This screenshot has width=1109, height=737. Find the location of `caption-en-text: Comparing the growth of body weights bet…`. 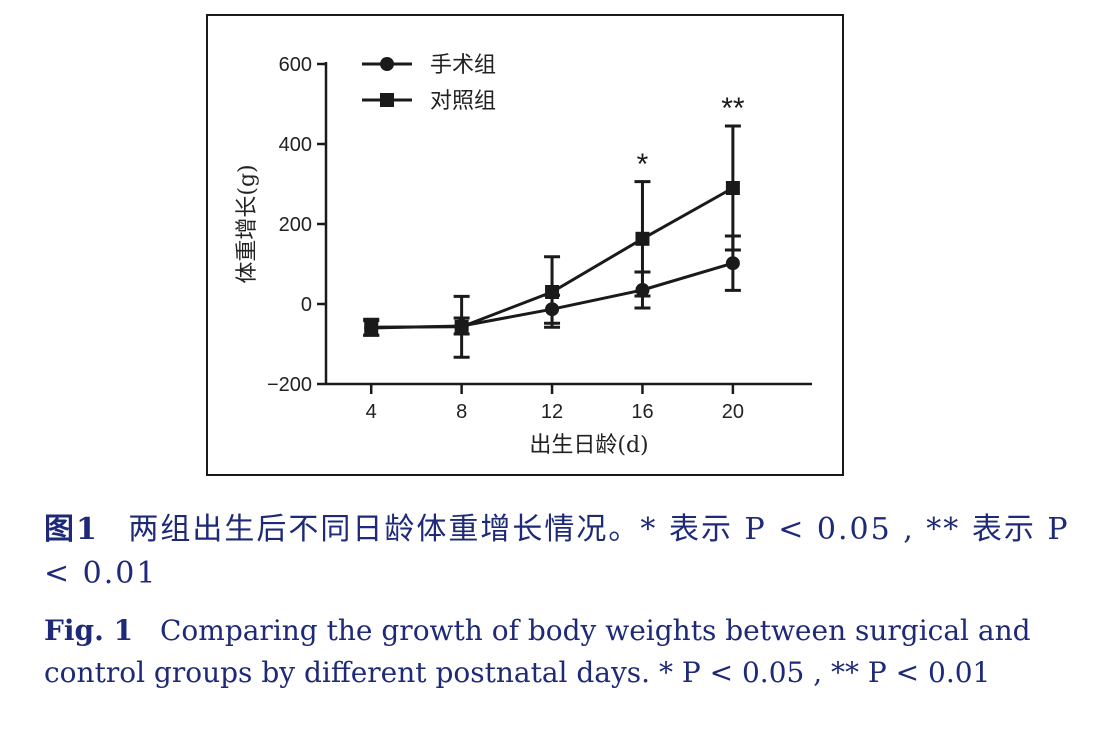

caption-en-text: Comparing the growth of body weights bet… is located at coordinates (537, 651).